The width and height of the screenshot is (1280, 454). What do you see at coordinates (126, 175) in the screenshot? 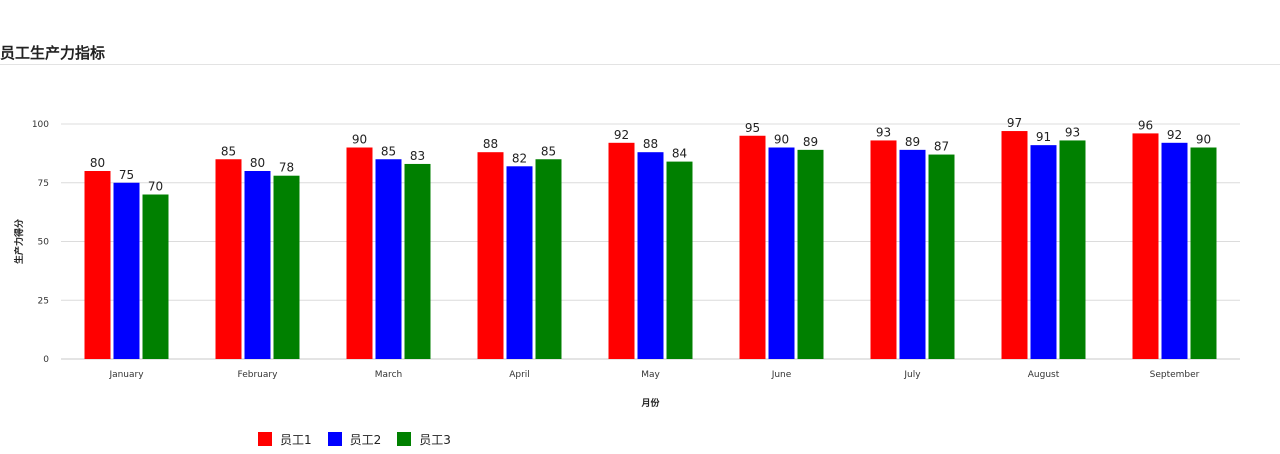
I see `data-label: 75` at bounding box center [126, 175].